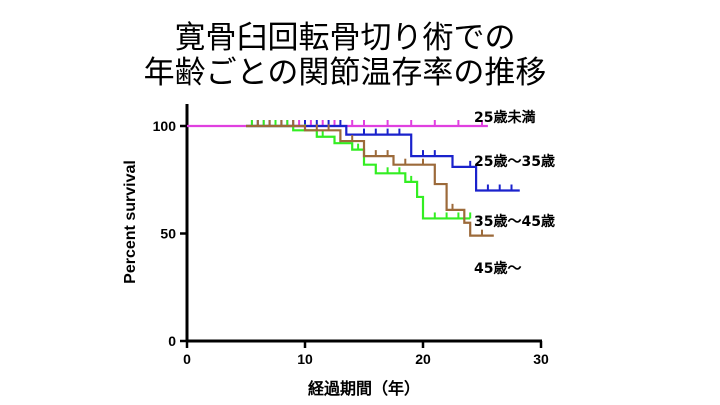  Describe the element at coordinates (130, 222) in the screenshot. I see `y-axis-title: Percent survival` at that location.